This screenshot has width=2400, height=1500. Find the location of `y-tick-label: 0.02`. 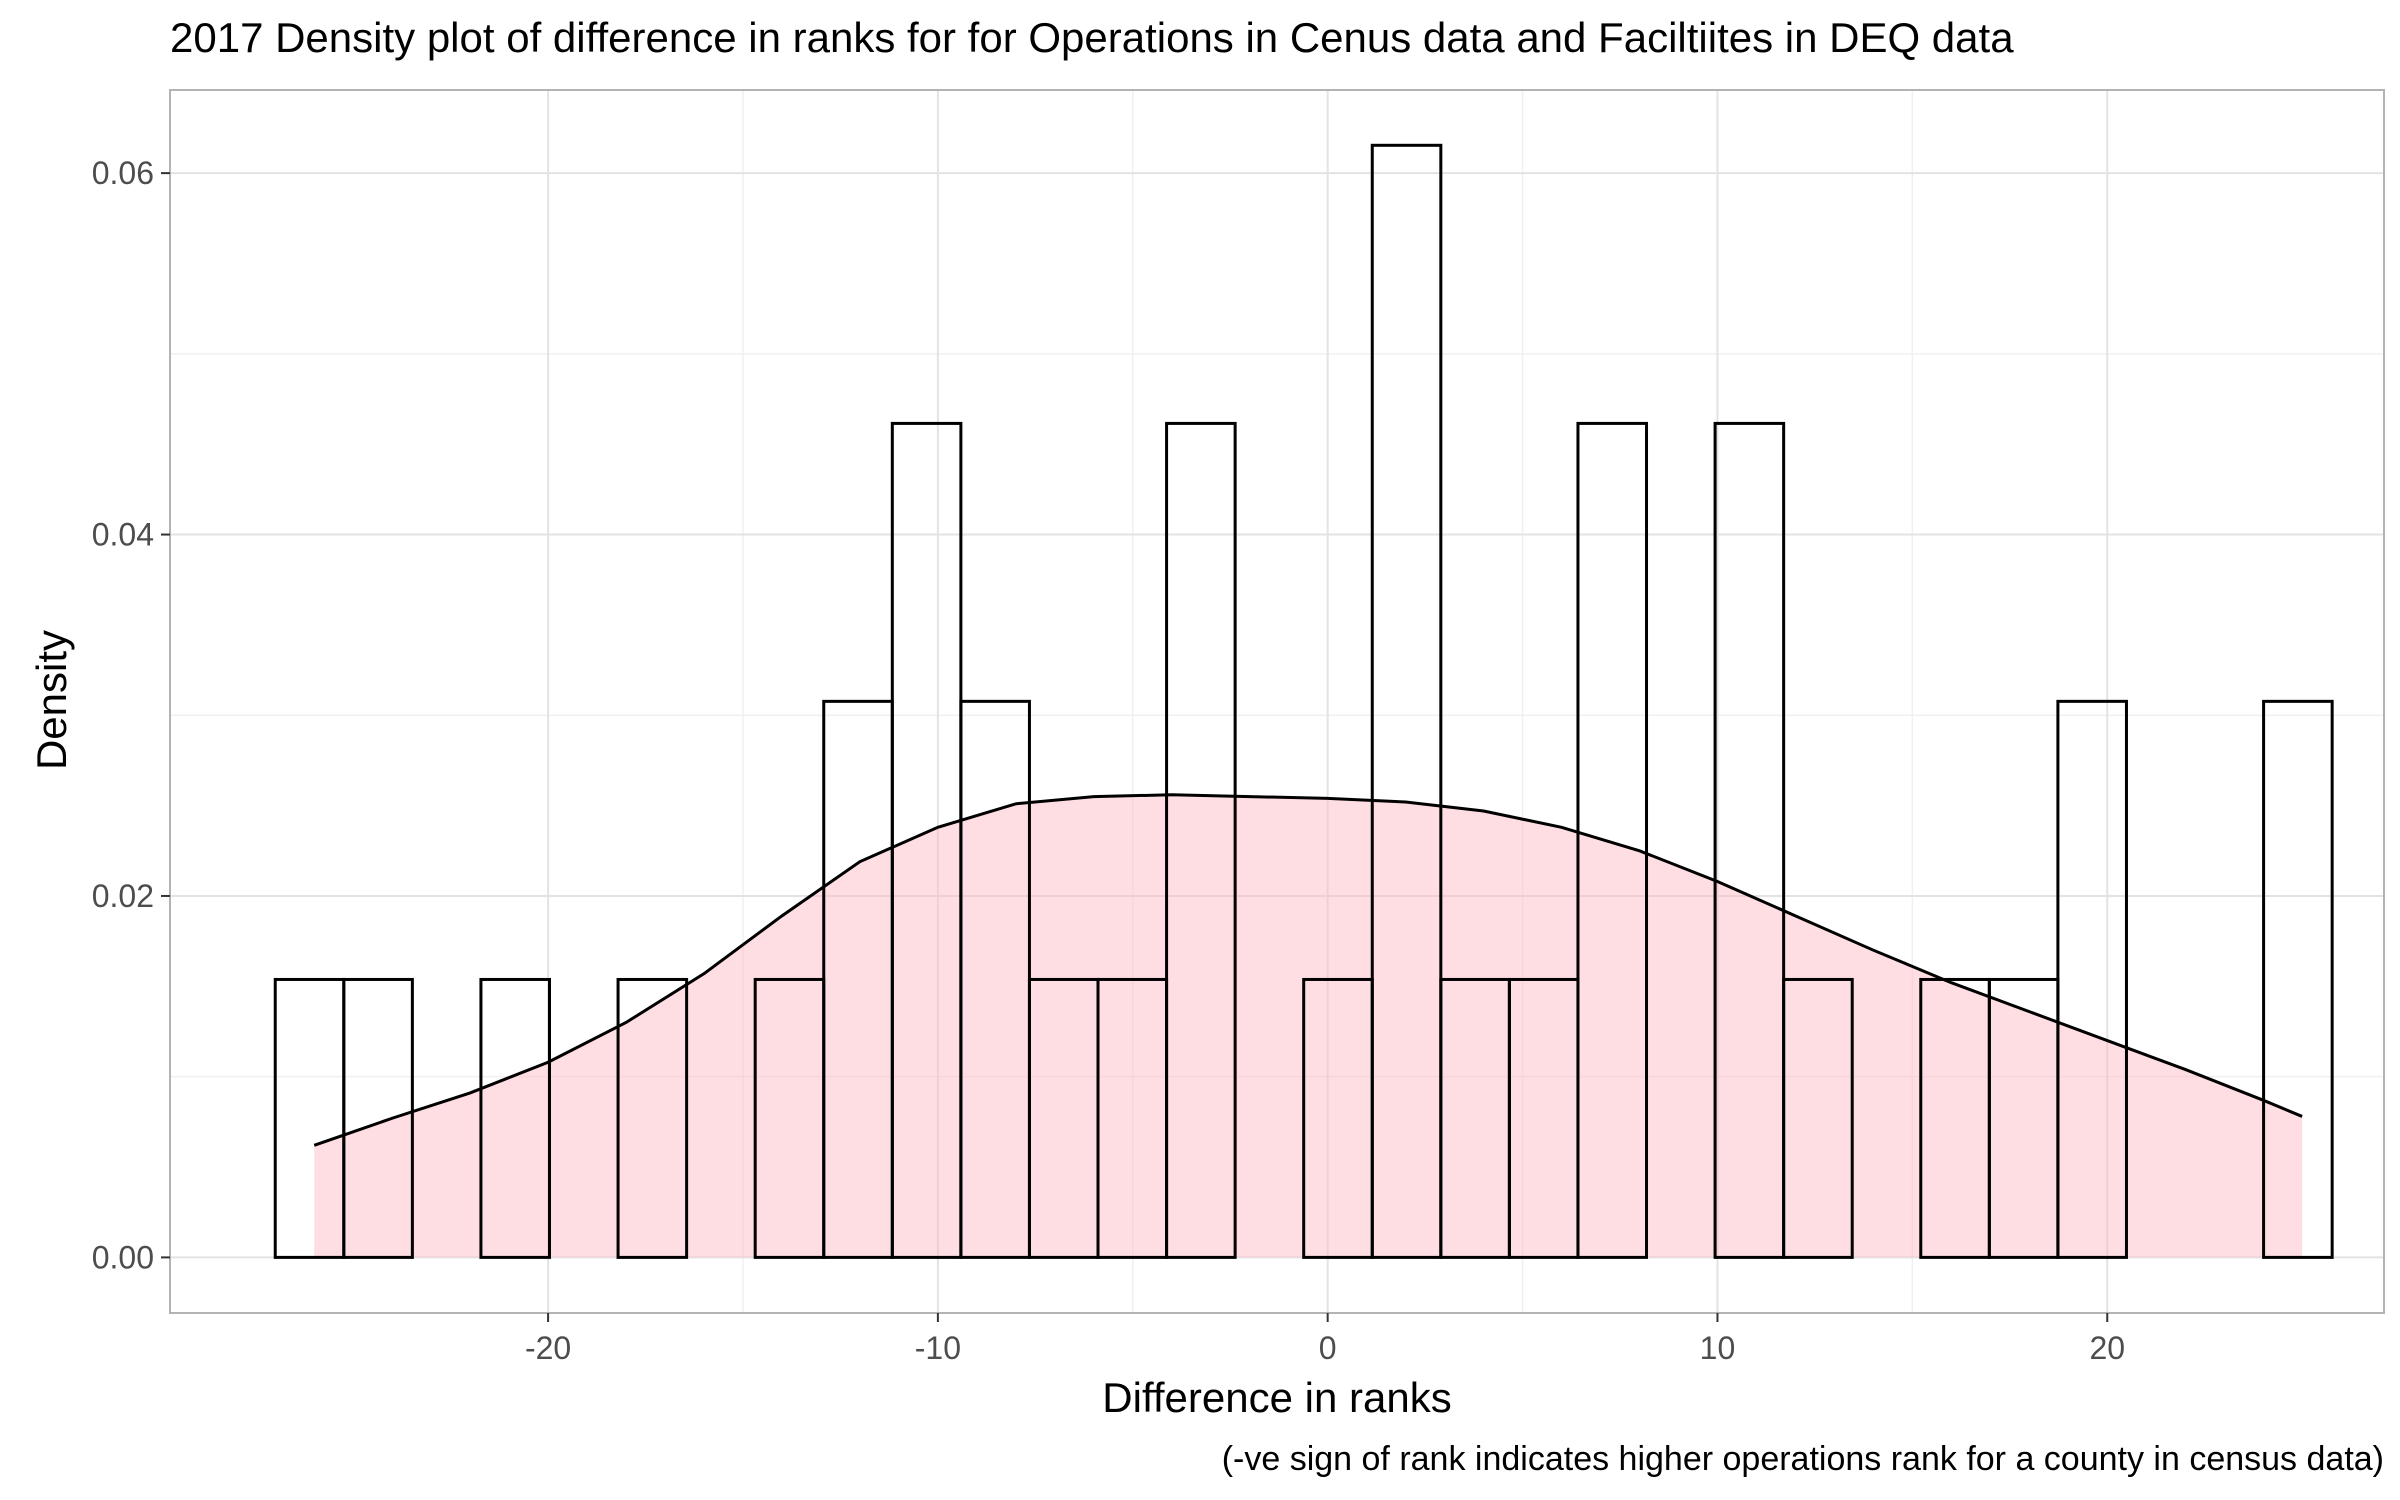

y-tick-label: 0.02 is located at coordinates (123, 896).